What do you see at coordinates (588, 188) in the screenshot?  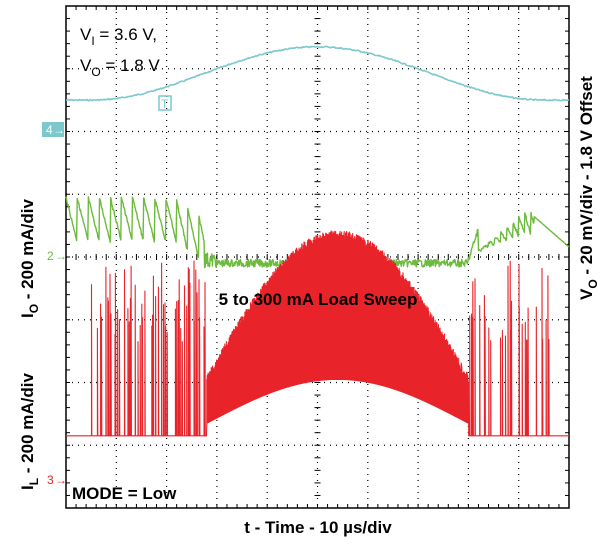 I see `right-axis-label: VO - 20 mV/div - 1.8 V Offset` at bounding box center [588, 188].